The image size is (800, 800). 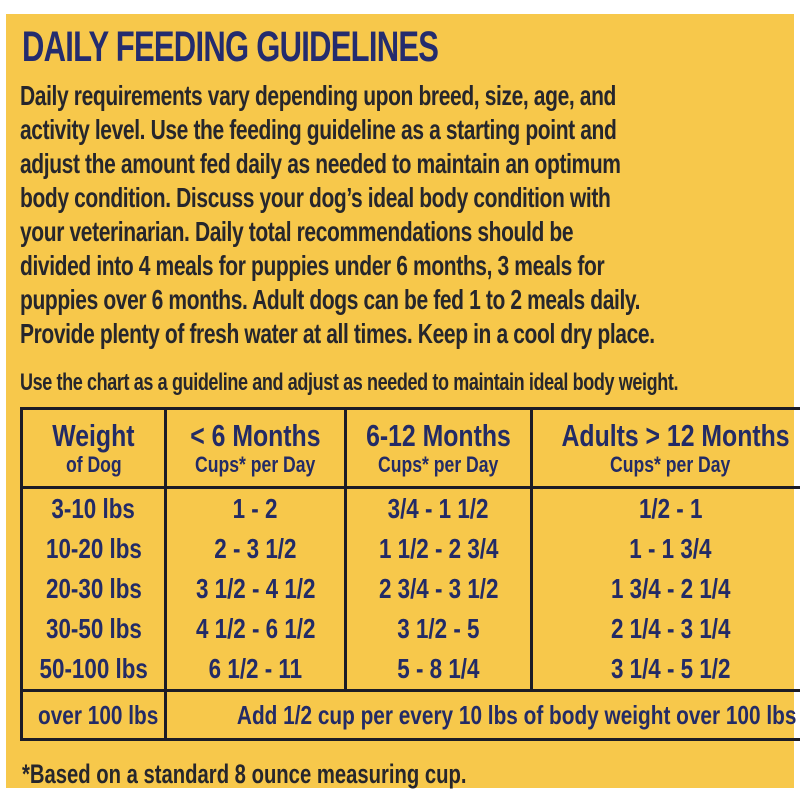 I want to click on cell-weight: 20-30 lbs, so click(x=93, y=589).